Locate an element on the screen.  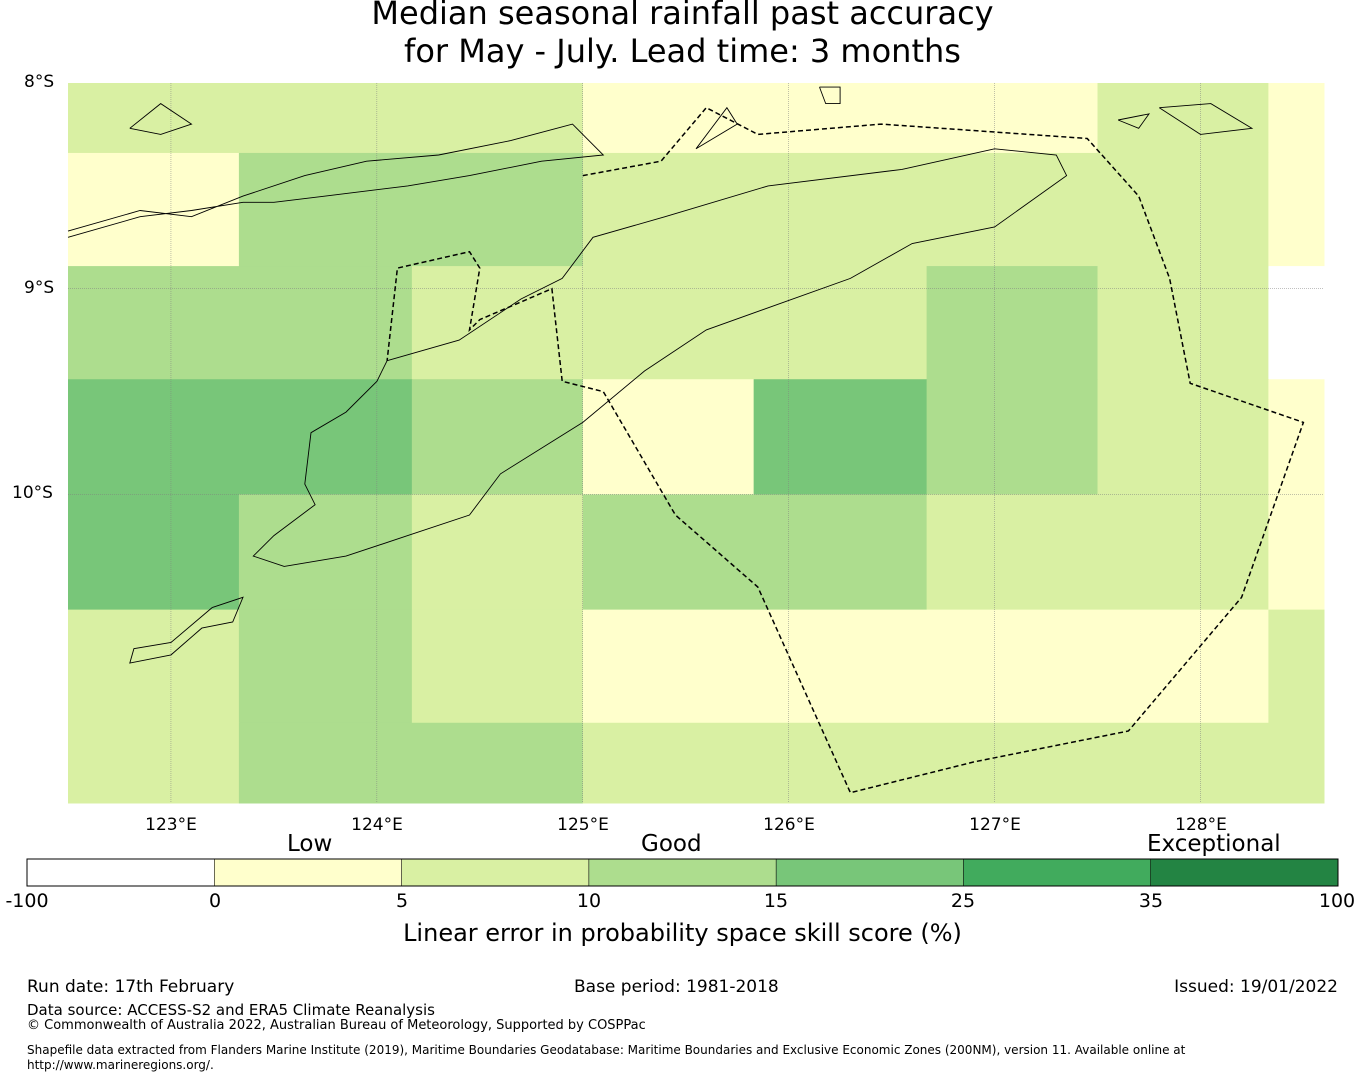
category-exceptional: Exceptional is located at coordinates (1214, 844).